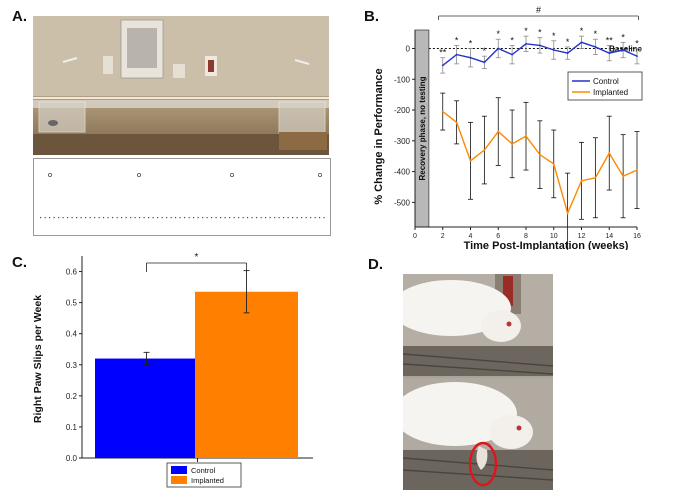 The width and height of the screenshot is (700, 503). I want to click on recovery-phase-label: Recovery phase, no testing, so click(422, 128).